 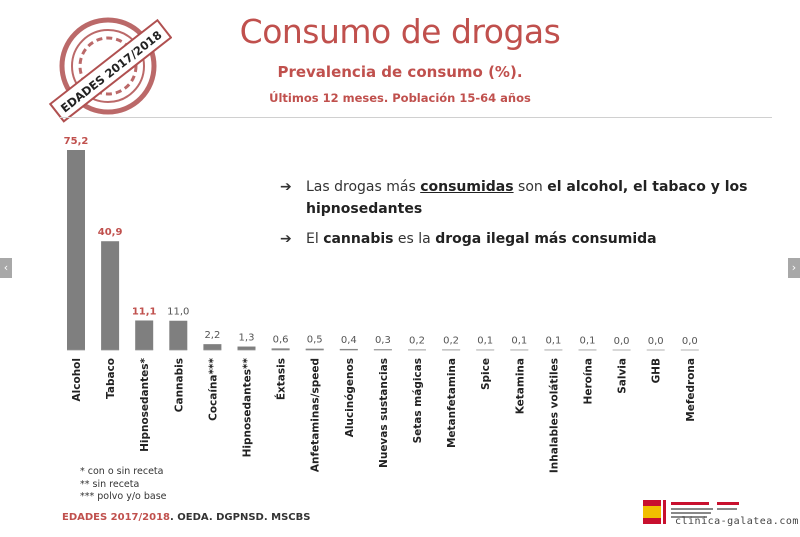 What do you see at coordinates (554, 415) in the screenshot?
I see `category-label: Inhalables volátiles` at bounding box center [554, 415].